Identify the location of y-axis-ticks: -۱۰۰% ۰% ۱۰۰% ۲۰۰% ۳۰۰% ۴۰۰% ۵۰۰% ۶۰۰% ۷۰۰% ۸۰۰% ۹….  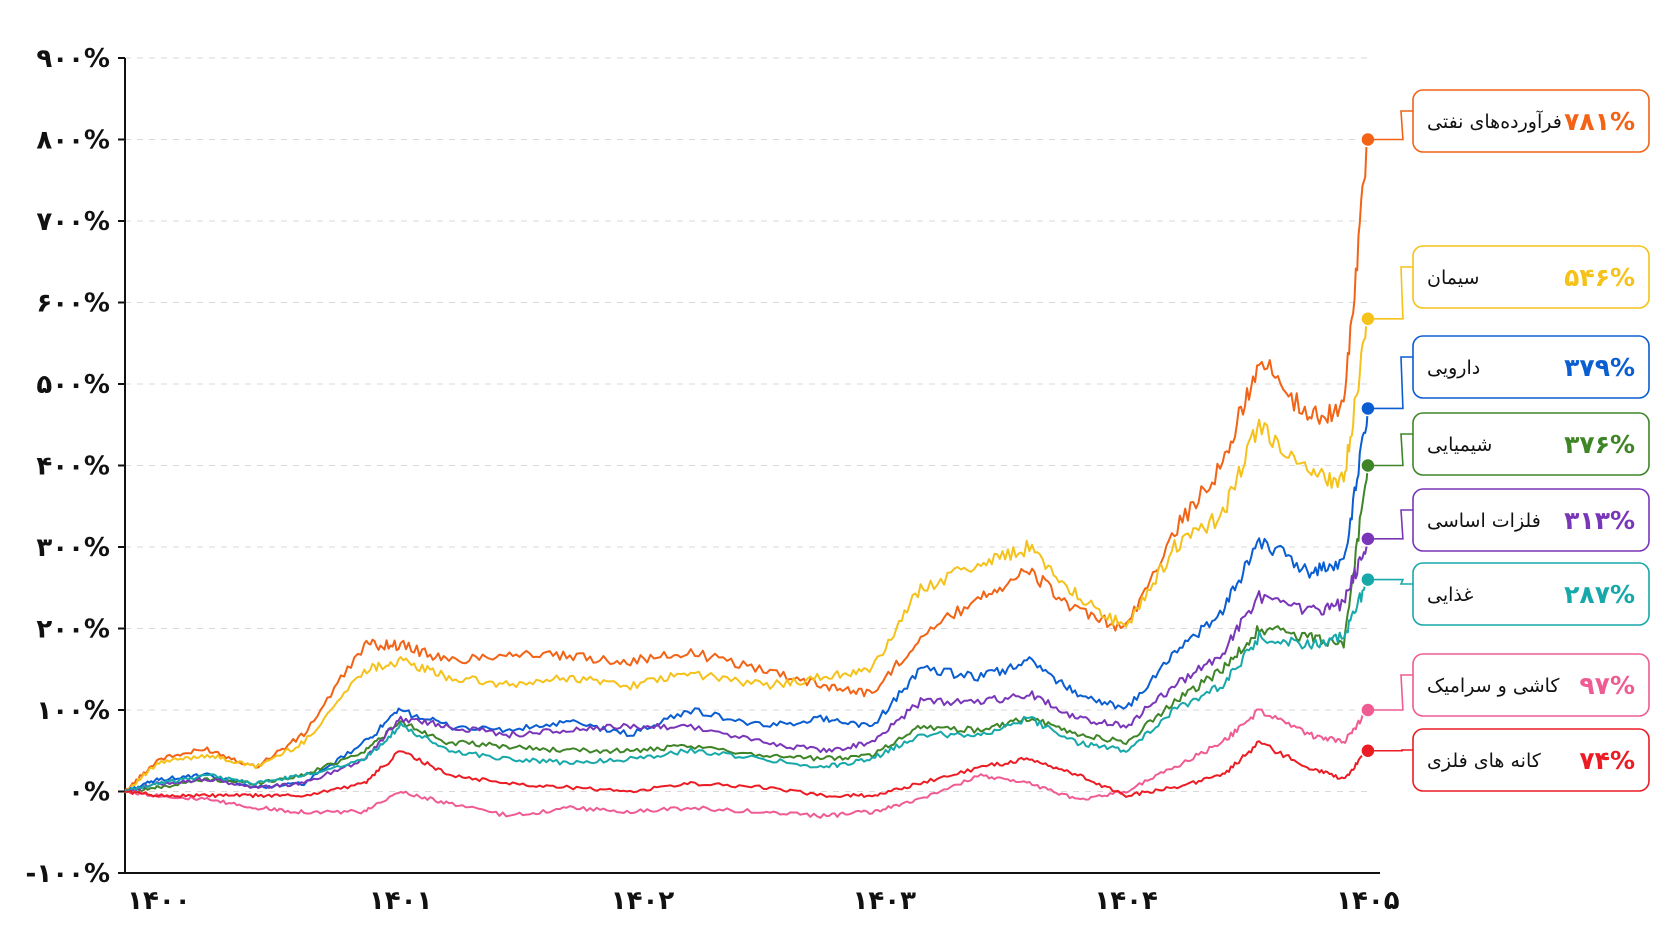
(75, 466).